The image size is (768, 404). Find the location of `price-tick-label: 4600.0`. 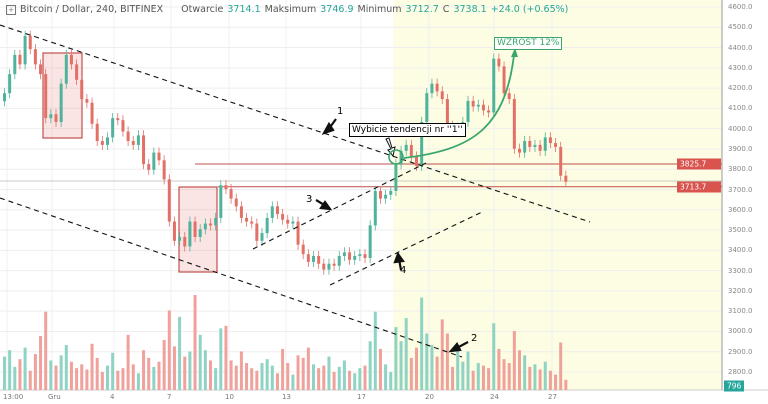

price-tick-label: 4600.0 is located at coordinates (740, 7).